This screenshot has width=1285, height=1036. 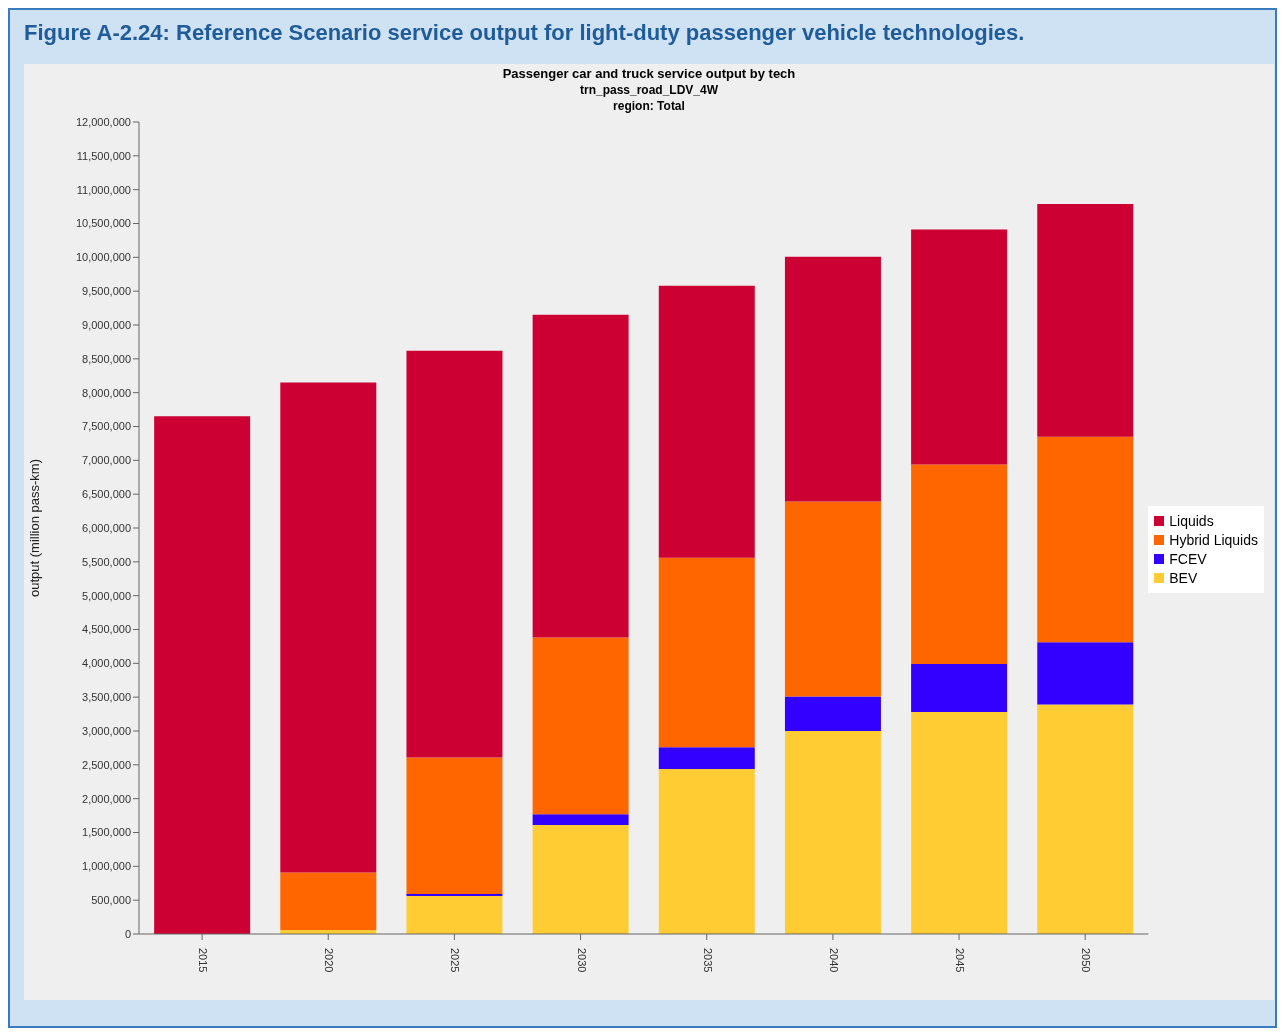 What do you see at coordinates (106, 426) in the screenshot?
I see `y-tick-label: 7,500,000` at bounding box center [106, 426].